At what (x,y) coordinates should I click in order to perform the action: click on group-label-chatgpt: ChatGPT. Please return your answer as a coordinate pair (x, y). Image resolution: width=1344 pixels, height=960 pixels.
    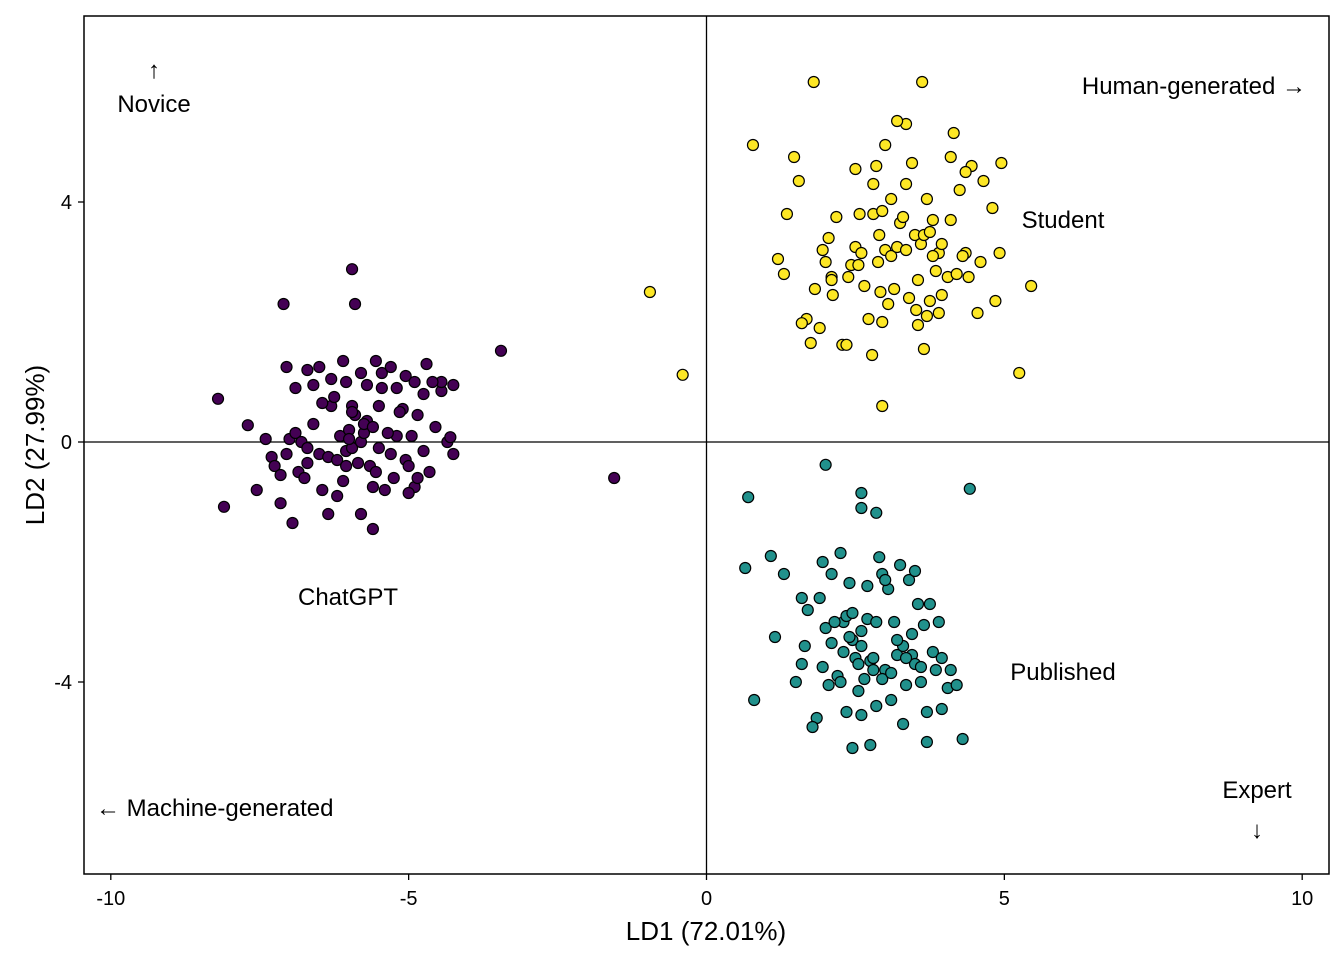
    Looking at the image, I should click on (348, 597).